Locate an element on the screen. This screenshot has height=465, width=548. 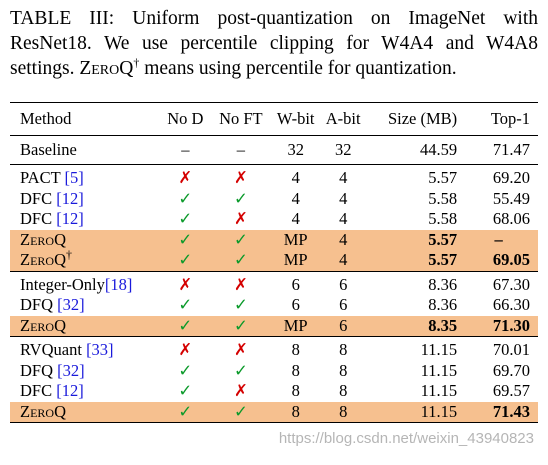
cell-top1: 71.43 is located at coordinates (502, 412).